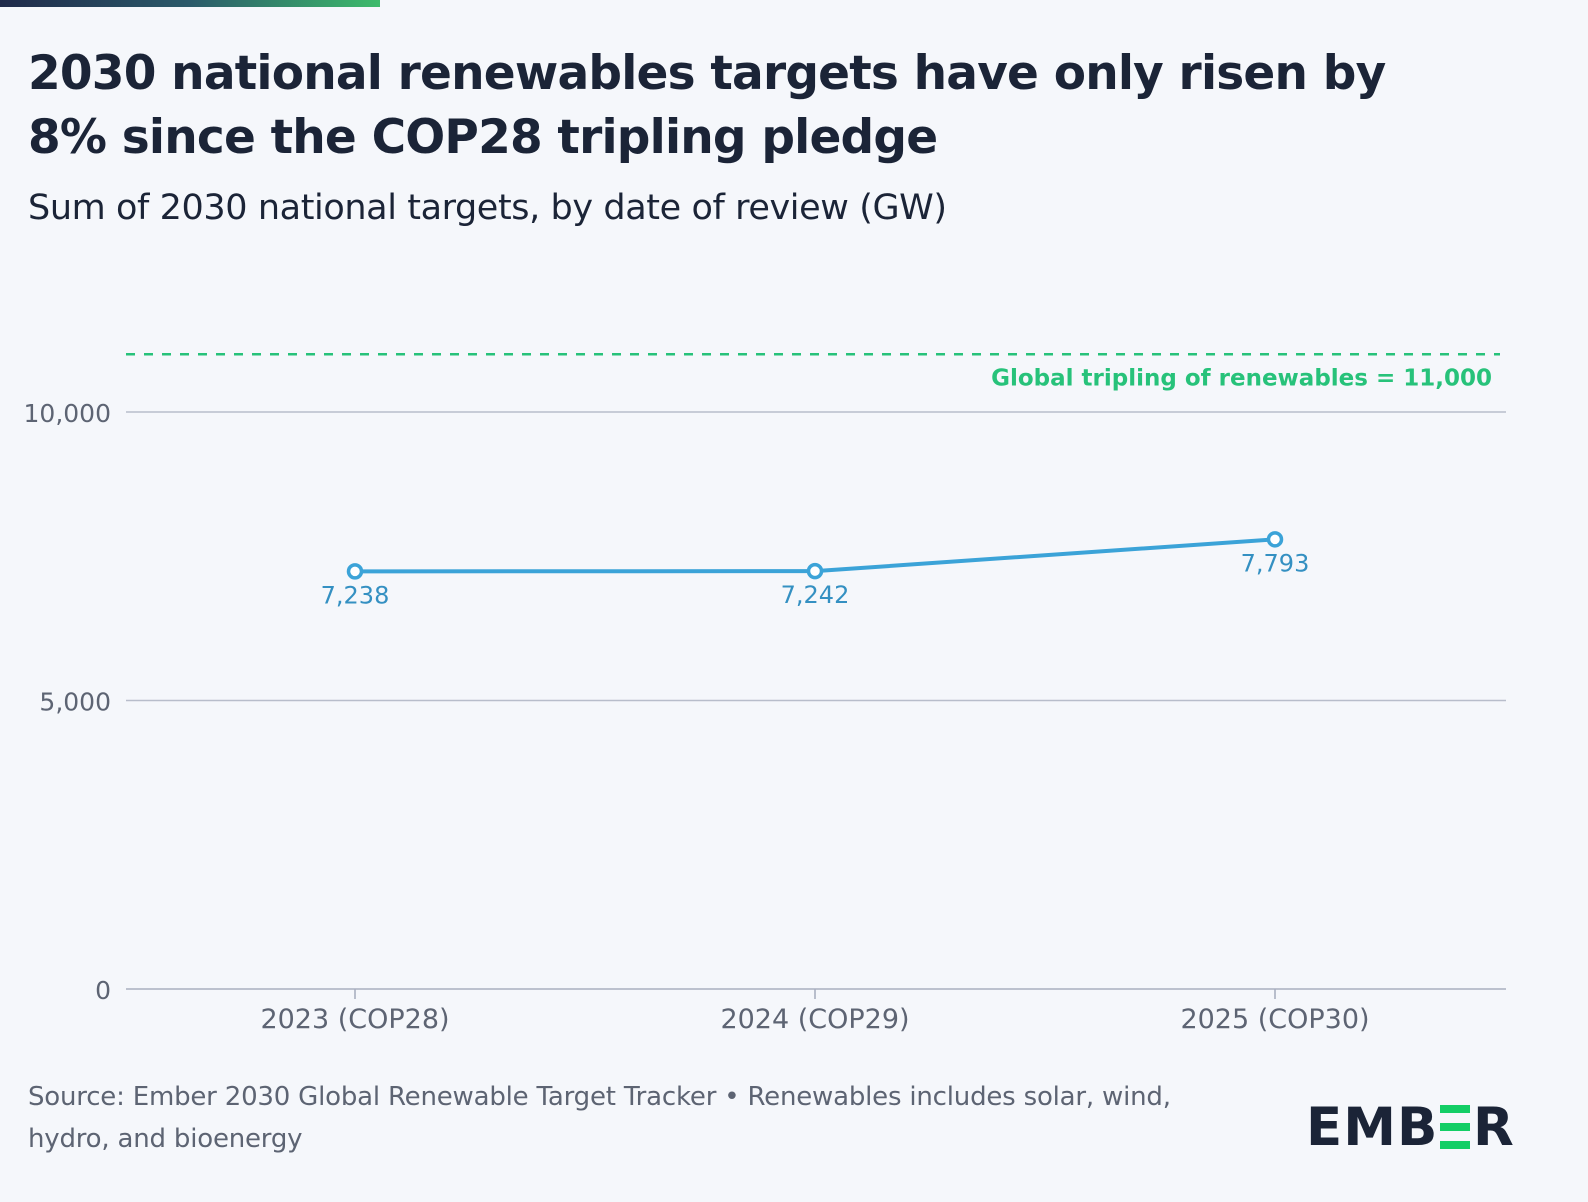 The image size is (1588, 1202). What do you see at coordinates (814, 1019) in the screenshot?
I see `x-tick-label: 2024 (COP29)` at bounding box center [814, 1019].